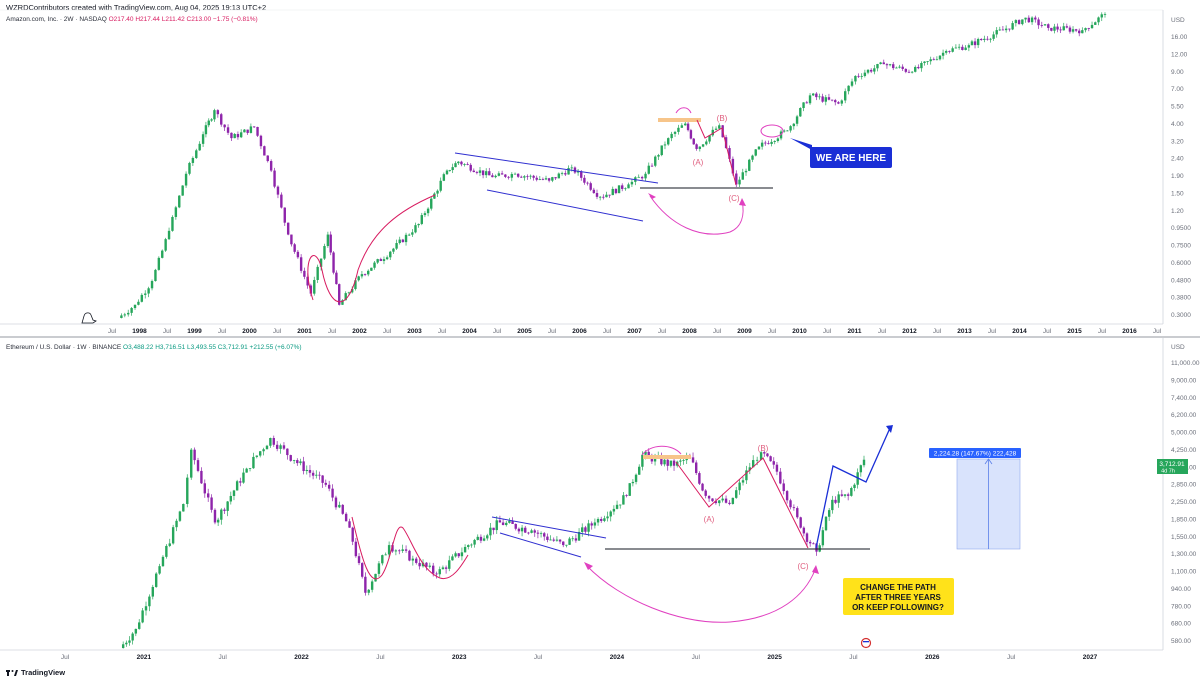  What do you see at coordinates (774, 657) in the screenshot?
I see `time-tick-label: 2025` at bounding box center [774, 657].